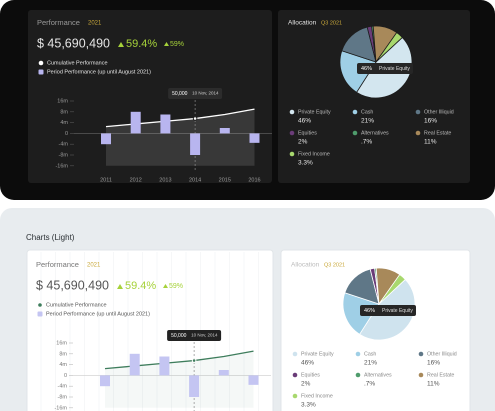  I want to click on x-tick-label: 2013, so click(165, 180).